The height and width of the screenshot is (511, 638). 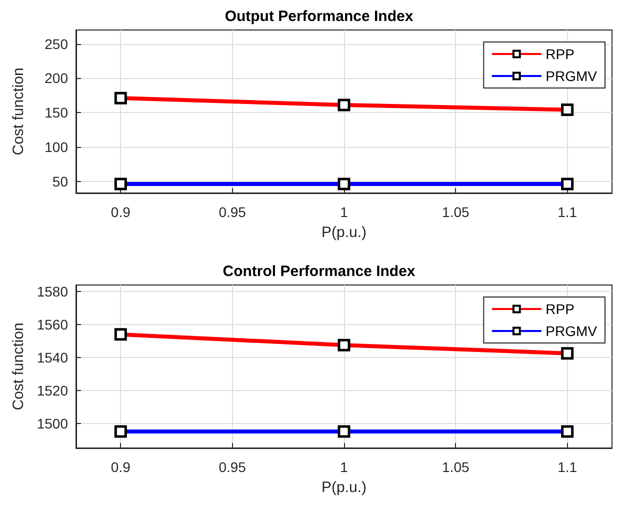 What do you see at coordinates (56, 44) in the screenshot?
I see `y-tick-label: 250` at bounding box center [56, 44].